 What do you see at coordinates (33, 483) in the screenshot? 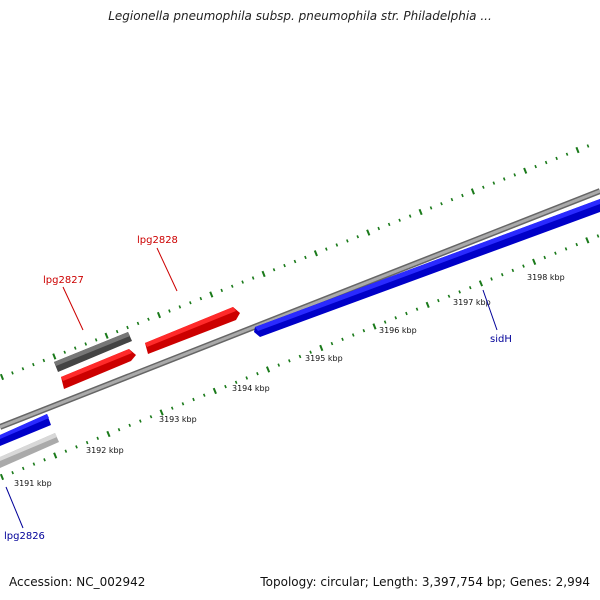
I see `scale-label: 3191 kbp` at bounding box center [33, 483].